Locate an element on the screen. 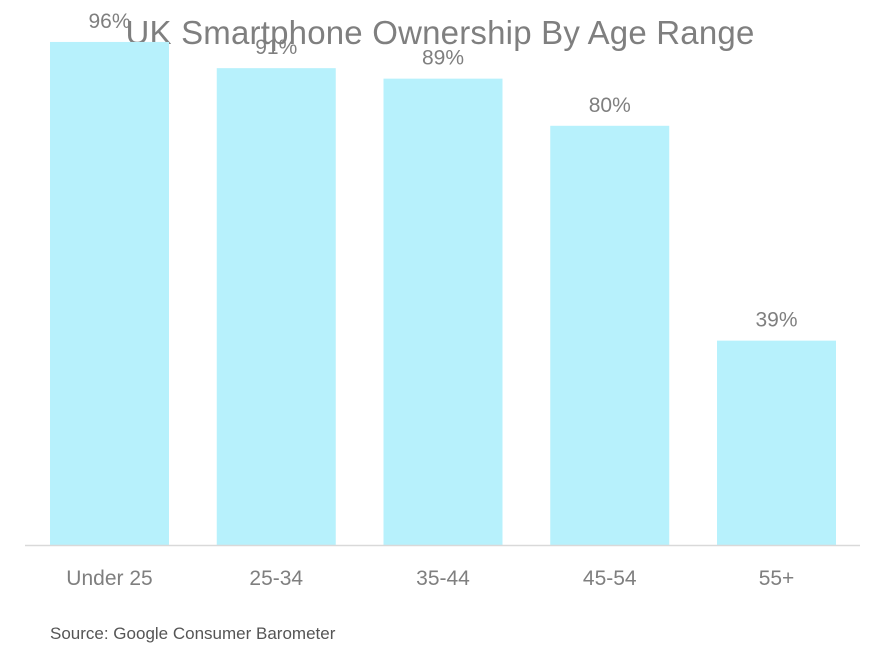 The height and width of the screenshot is (663, 880). bar-55- is located at coordinates (776, 442).